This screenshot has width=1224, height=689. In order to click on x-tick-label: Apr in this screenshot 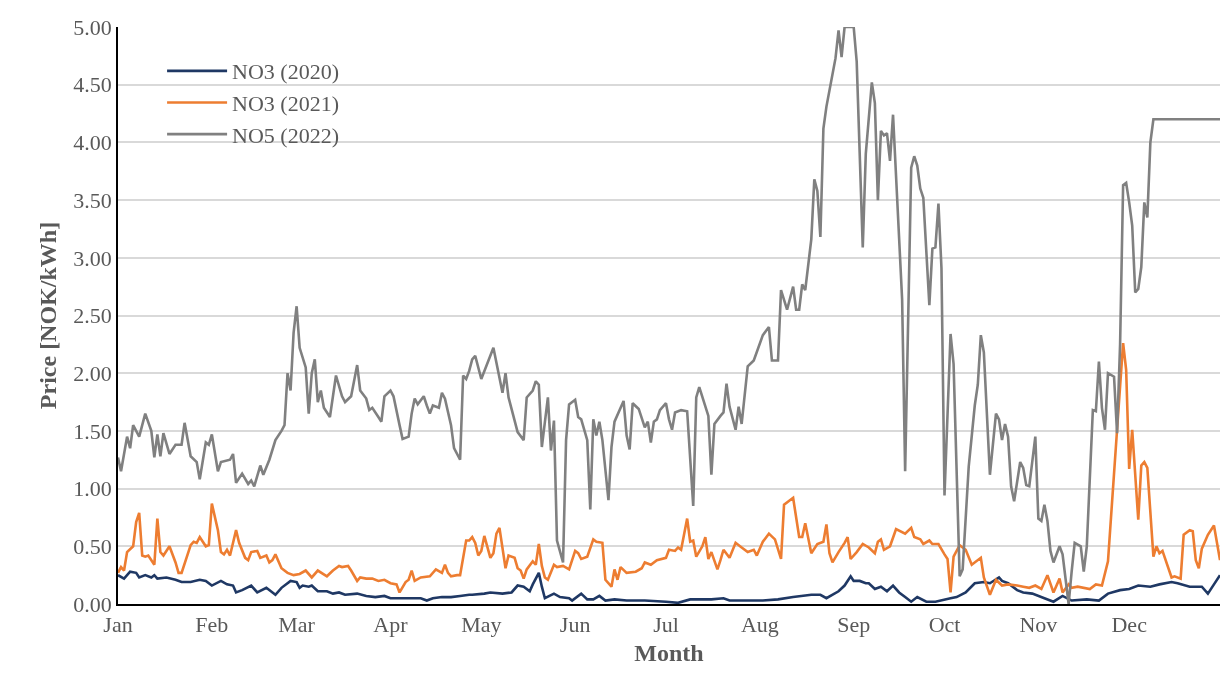, I will do `click(391, 625)`.